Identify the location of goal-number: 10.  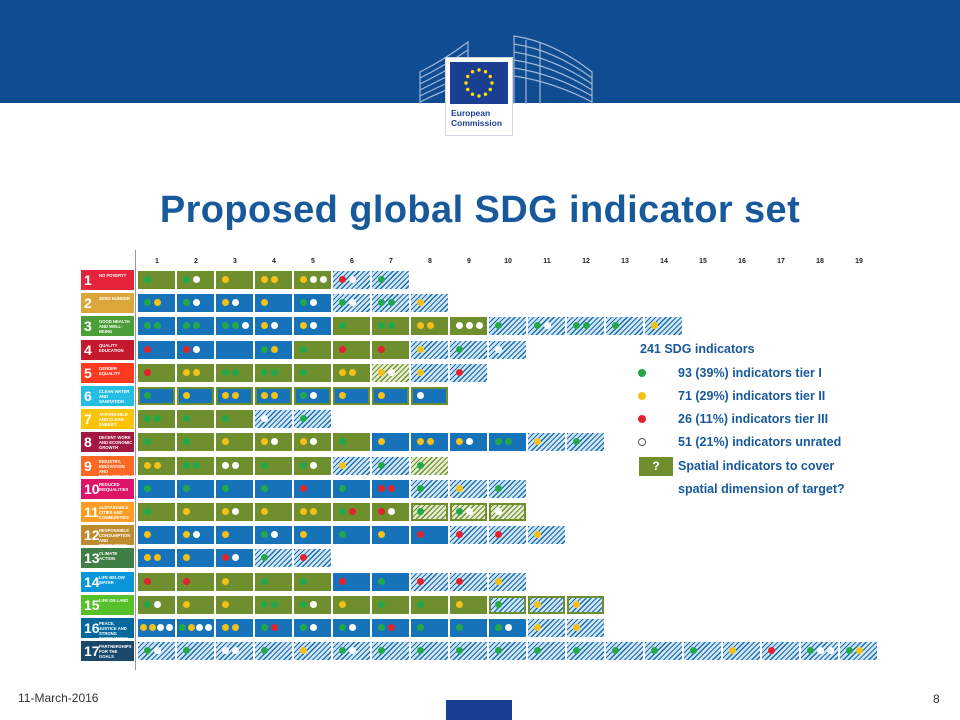
(92, 488).